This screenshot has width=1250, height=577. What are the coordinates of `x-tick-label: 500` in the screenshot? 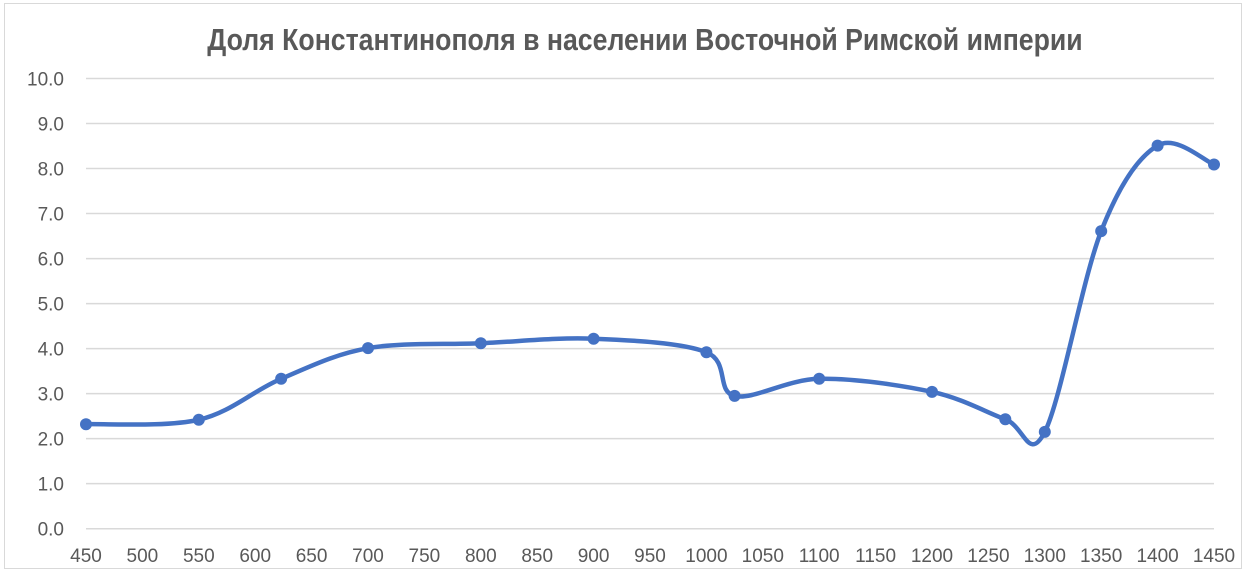 It's located at (143, 556).